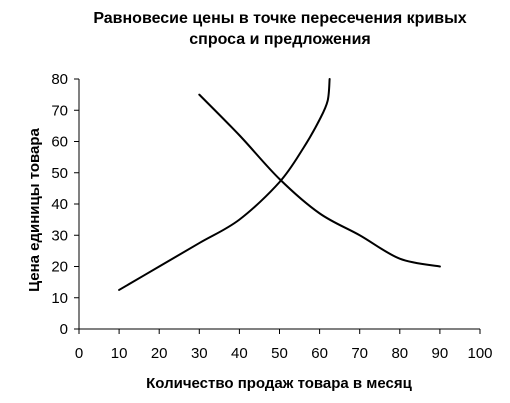 Image resolution: width=510 pixels, height=403 pixels. I want to click on x-tick-label: 0, so click(79, 353).